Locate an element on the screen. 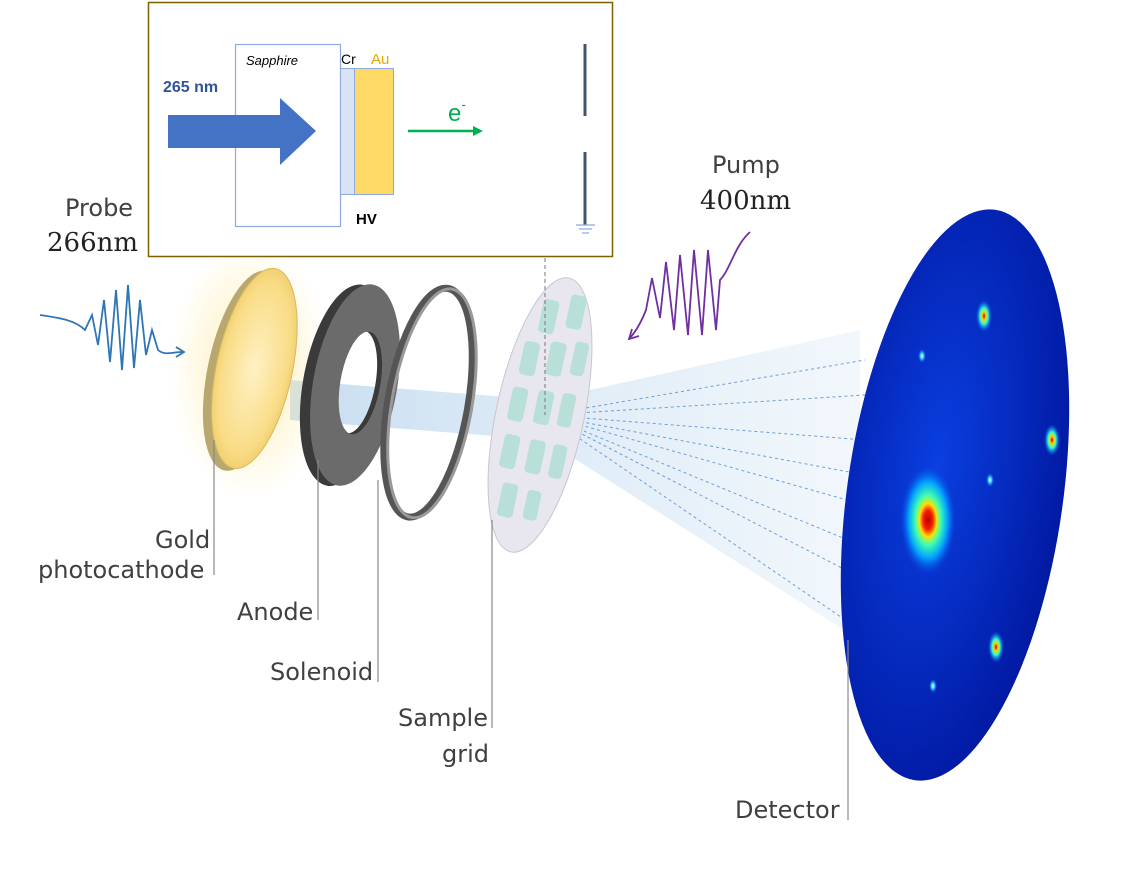 The image size is (1139, 894). detector is located at coordinates (955, 495).